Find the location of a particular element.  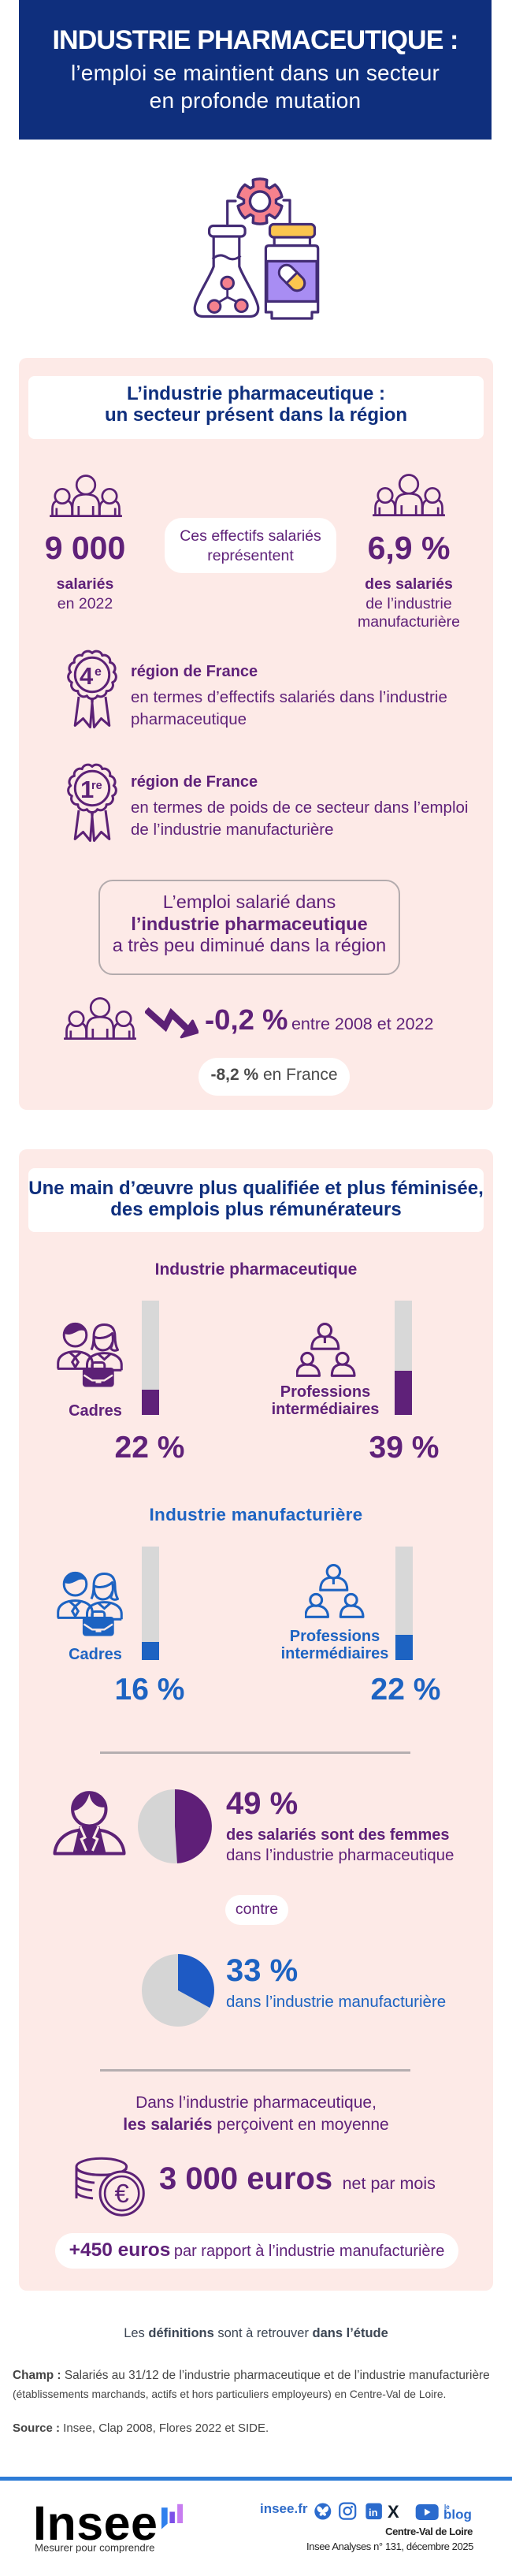

svg-text: in is located at coordinates (373, 2512).